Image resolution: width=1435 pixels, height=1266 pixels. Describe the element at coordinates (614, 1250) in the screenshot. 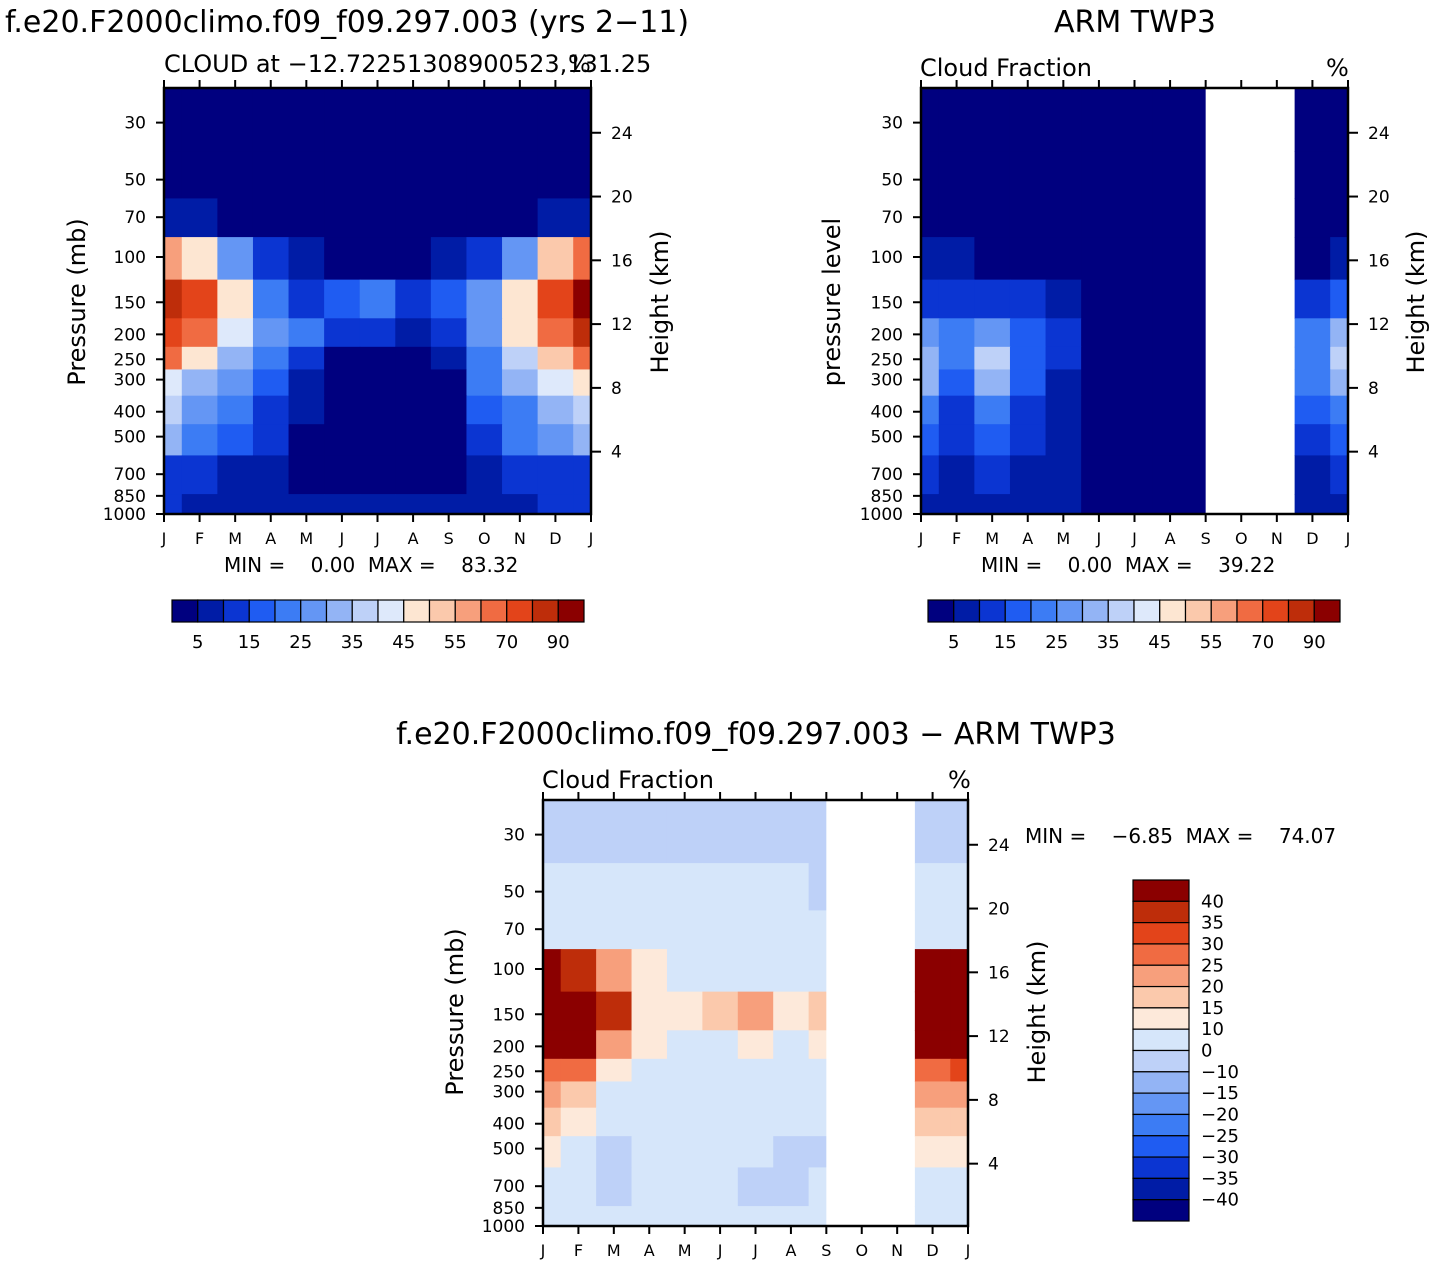

I see `x-tick-label: M` at that location.